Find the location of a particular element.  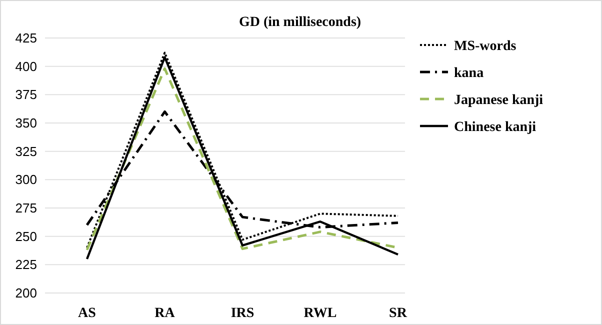

y-tick-label: 300 is located at coordinates (26, 180).